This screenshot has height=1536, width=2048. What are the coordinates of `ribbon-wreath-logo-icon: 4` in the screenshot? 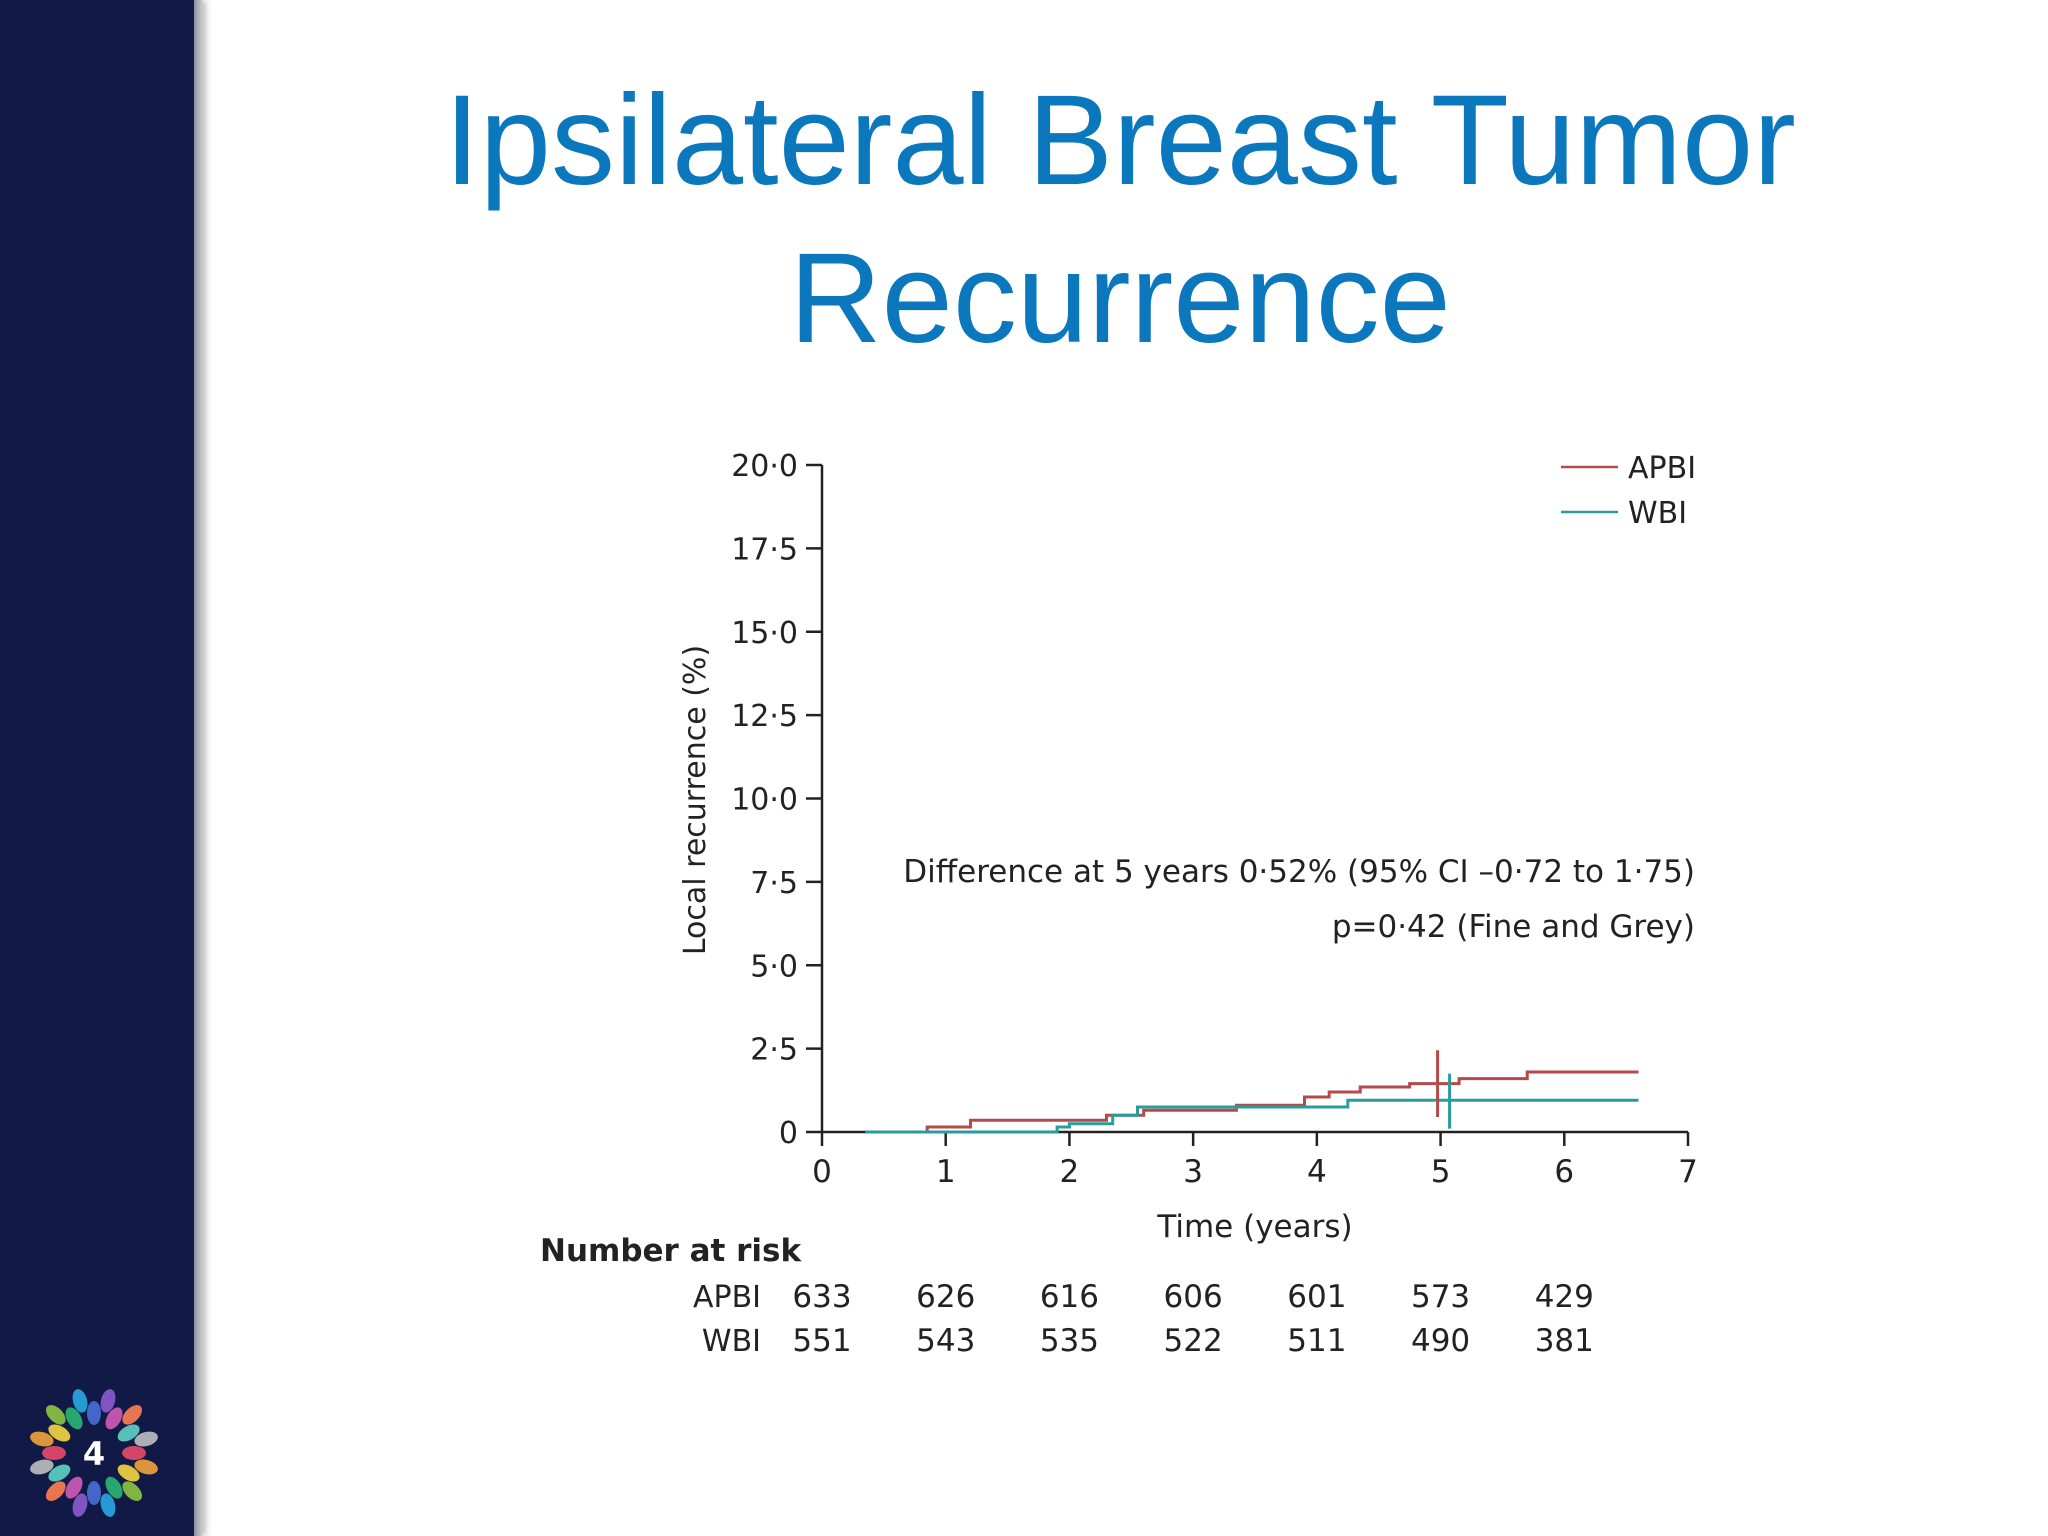 It's located at (94, 1453).